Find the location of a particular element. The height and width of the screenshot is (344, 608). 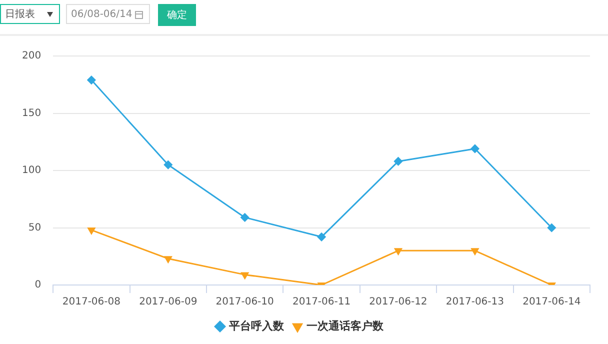

y-tick-label: 50 is located at coordinates (35, 228).